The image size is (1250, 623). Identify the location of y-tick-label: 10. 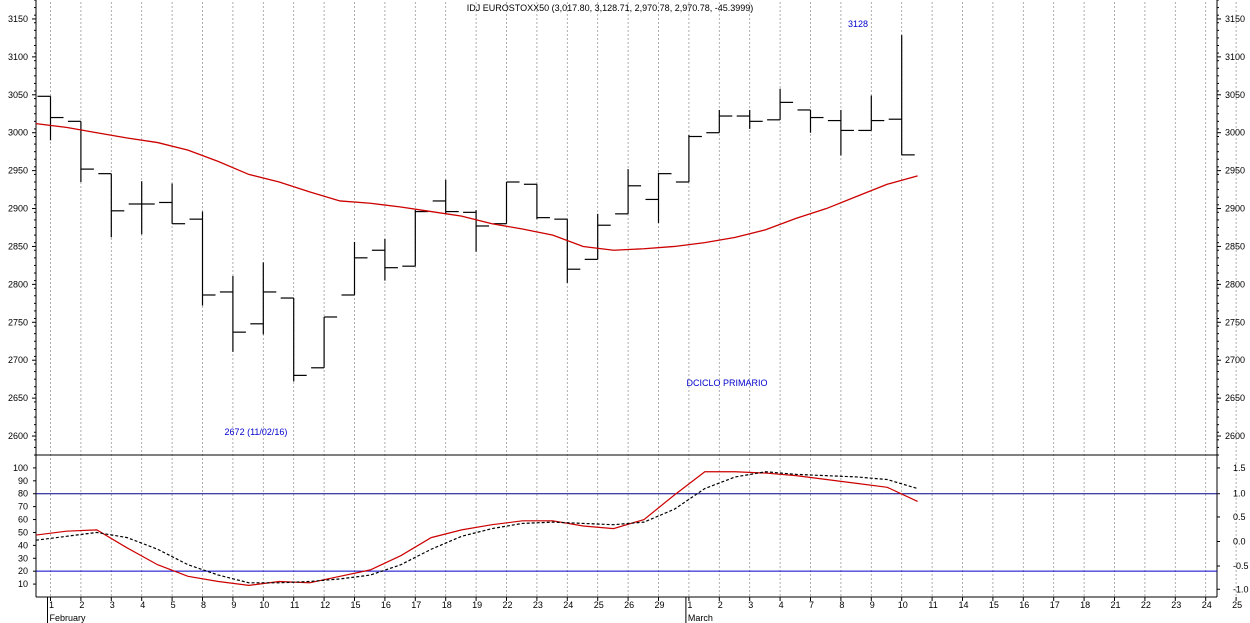
(23, 584).